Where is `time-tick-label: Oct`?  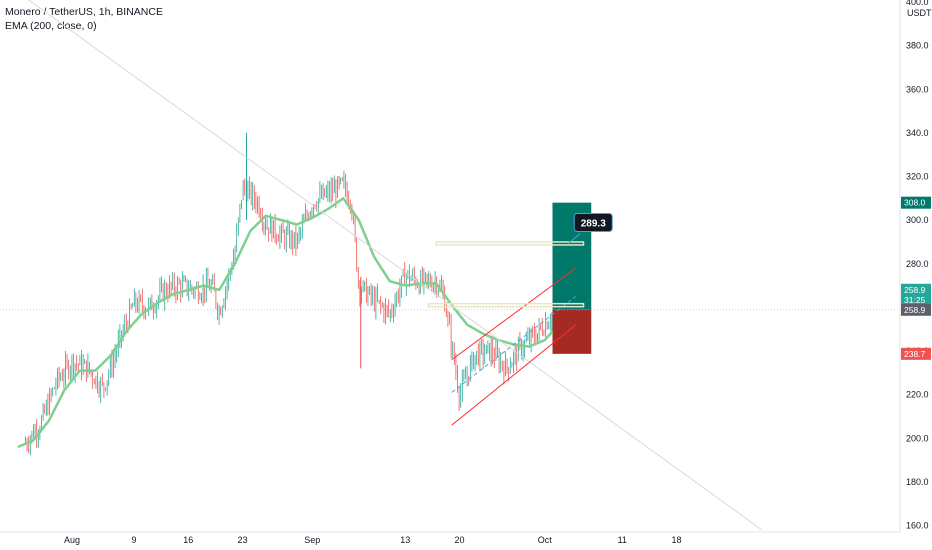
time-tick-label: Oct is located at coordinates (545, 540).